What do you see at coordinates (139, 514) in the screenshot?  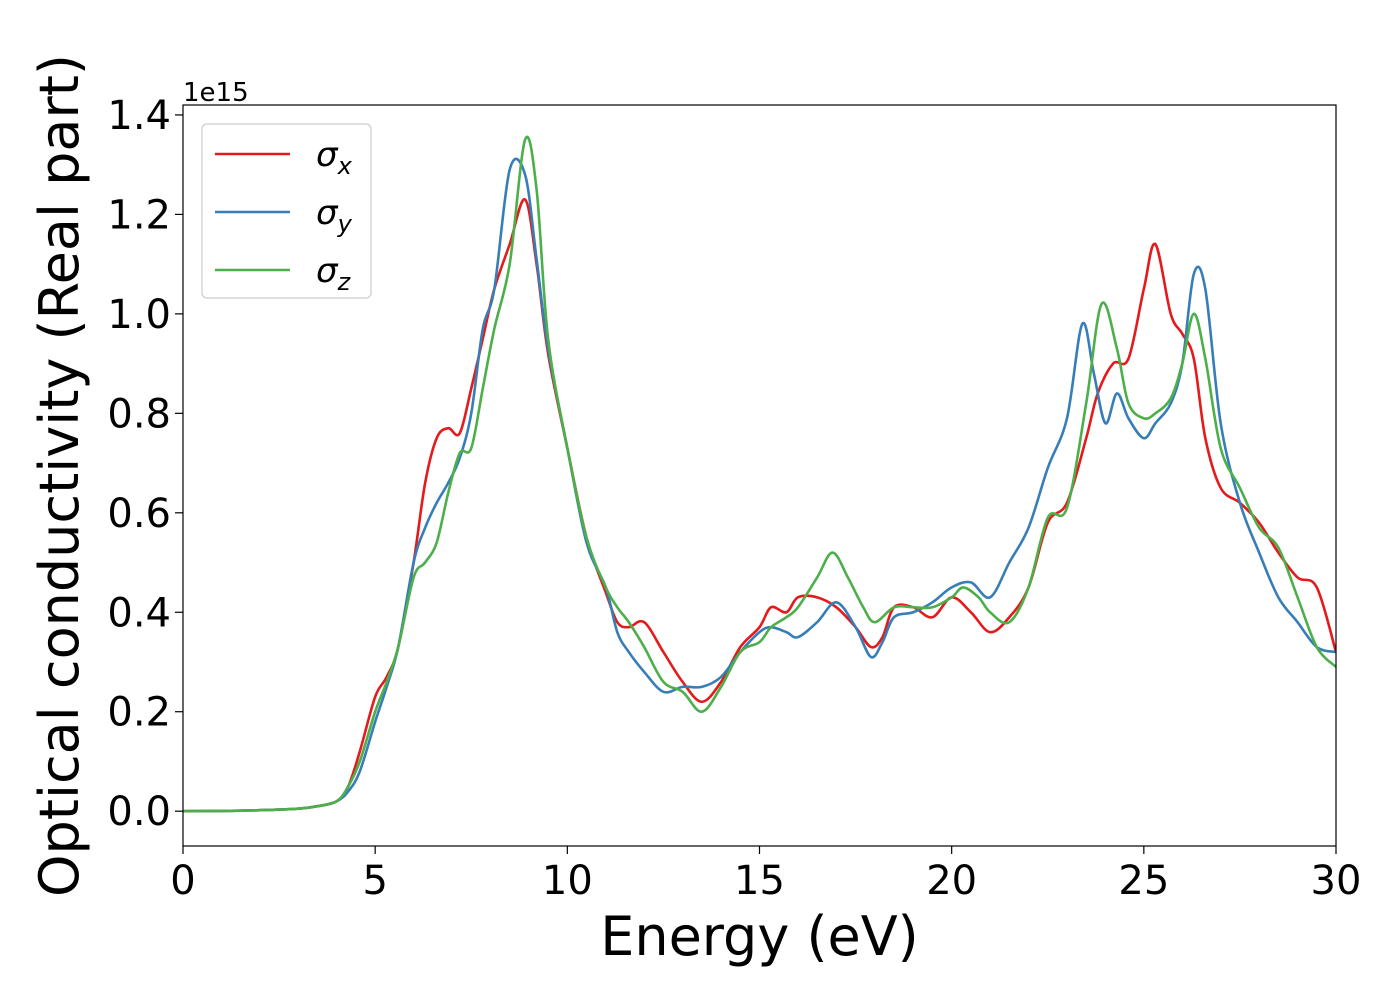 I see `y-tick-label: 0.6` at bounding box center [139, 514].